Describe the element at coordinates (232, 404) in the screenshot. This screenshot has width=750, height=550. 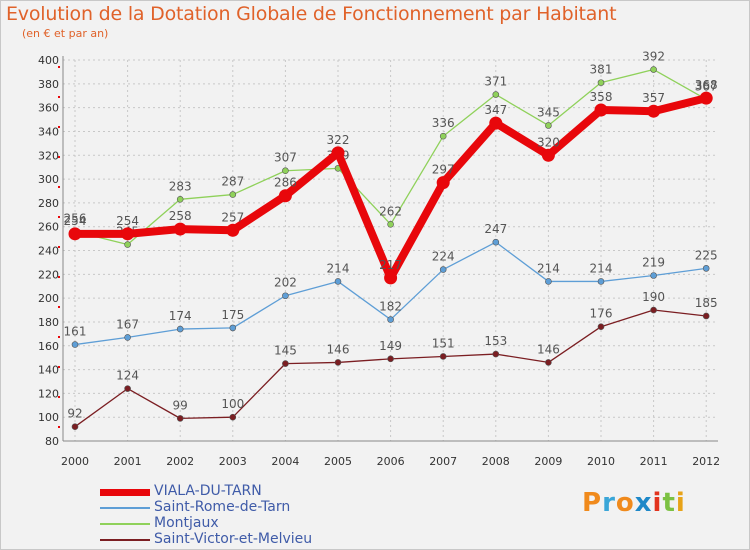
I see `data-label: 100` at that location.